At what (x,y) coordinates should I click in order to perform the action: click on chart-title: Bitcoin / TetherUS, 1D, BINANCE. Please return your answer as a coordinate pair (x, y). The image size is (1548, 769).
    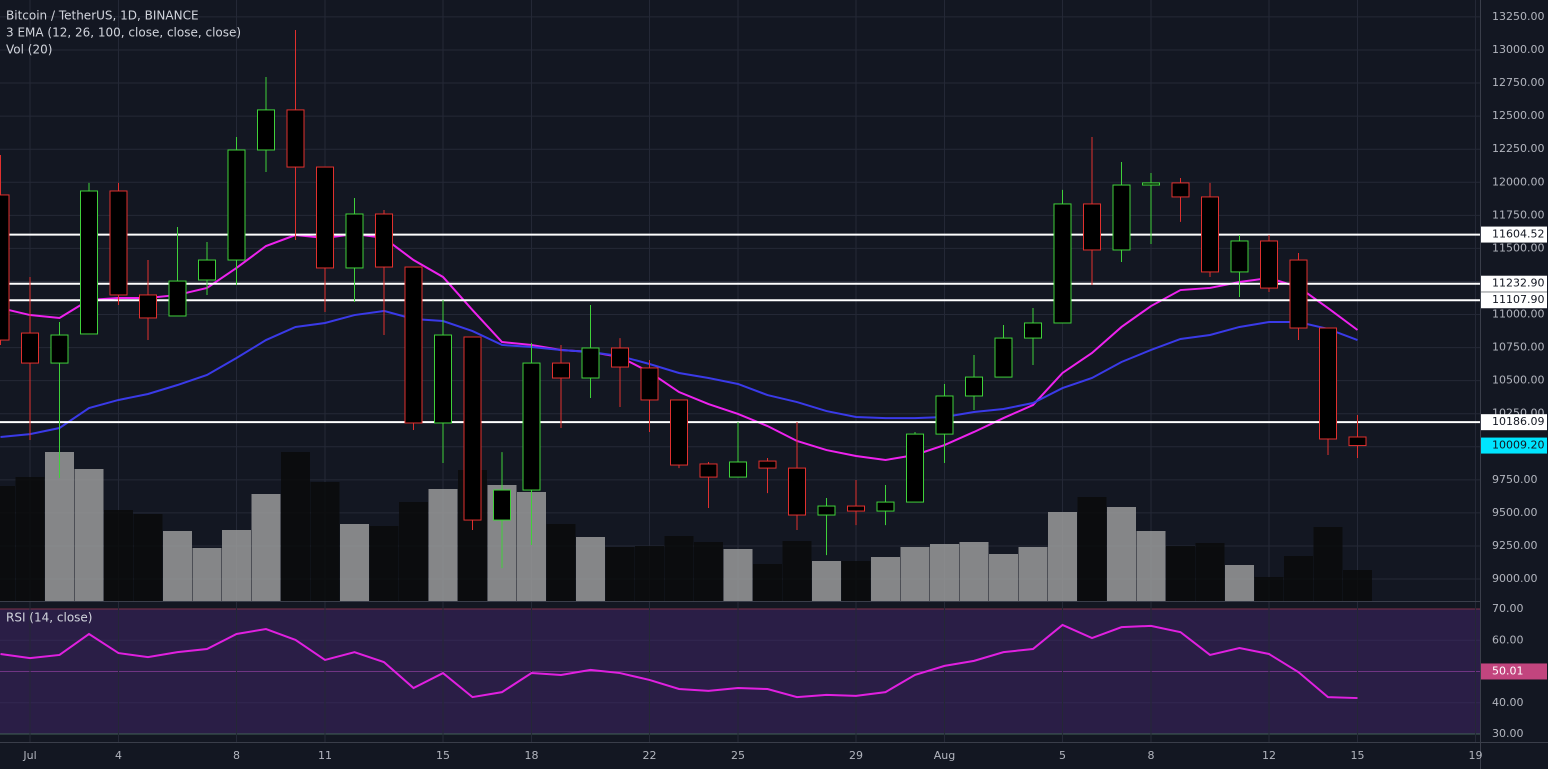
    Looking at the image, I should click on (102, 16).